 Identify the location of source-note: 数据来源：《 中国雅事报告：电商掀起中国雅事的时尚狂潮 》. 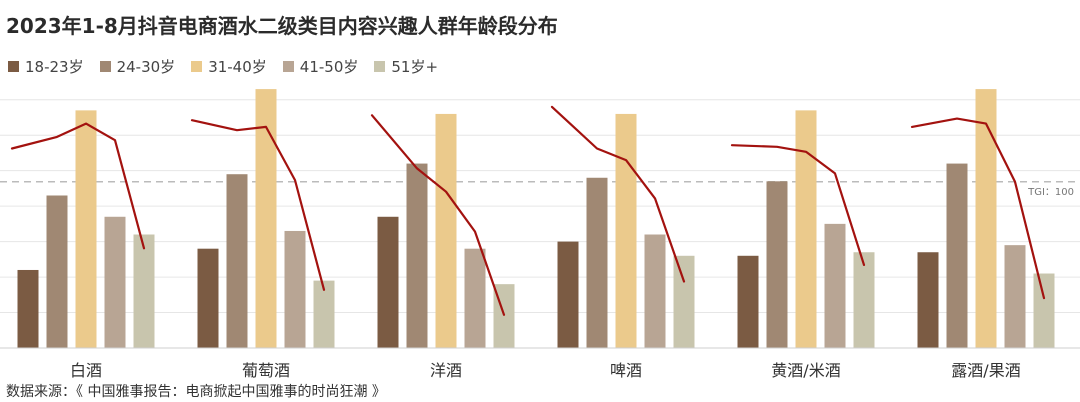
(196, 392).